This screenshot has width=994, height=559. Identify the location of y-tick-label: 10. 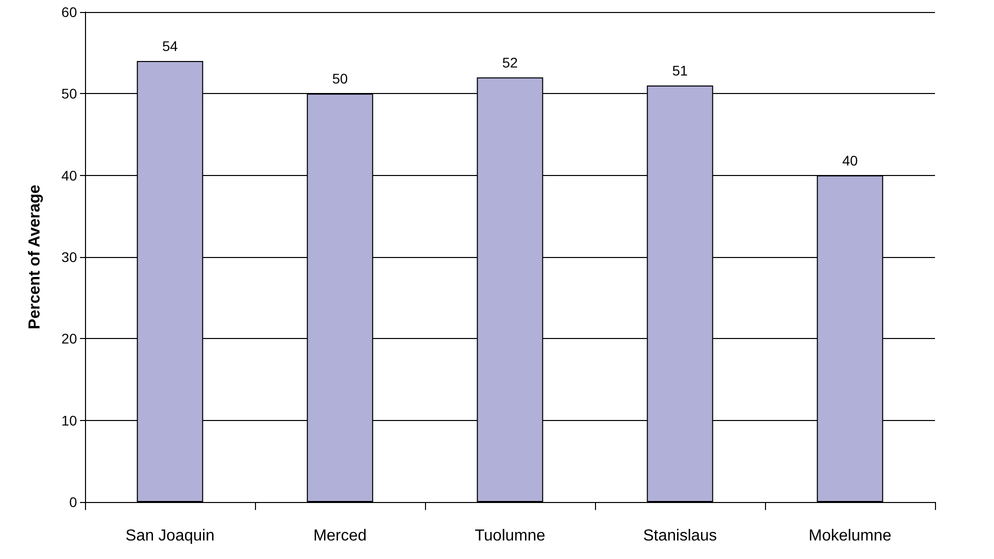
(69, 420).